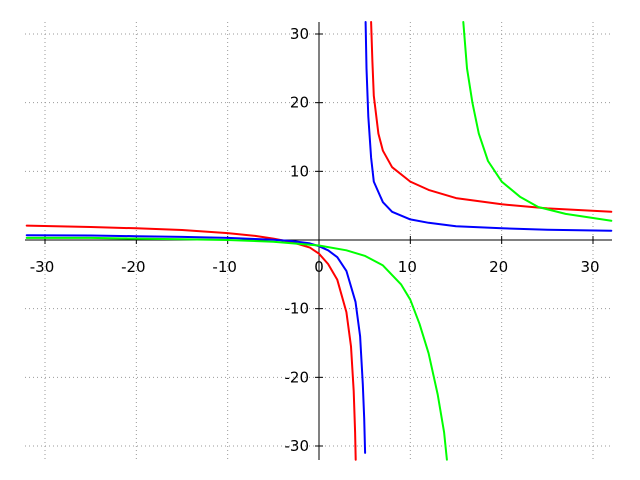 The height and width of the screenshot is (480, 640). What do you see at coordinates (297, 377) in the screenshot?
I see `y-tick-label: -20` at bounding box center [297, 377].